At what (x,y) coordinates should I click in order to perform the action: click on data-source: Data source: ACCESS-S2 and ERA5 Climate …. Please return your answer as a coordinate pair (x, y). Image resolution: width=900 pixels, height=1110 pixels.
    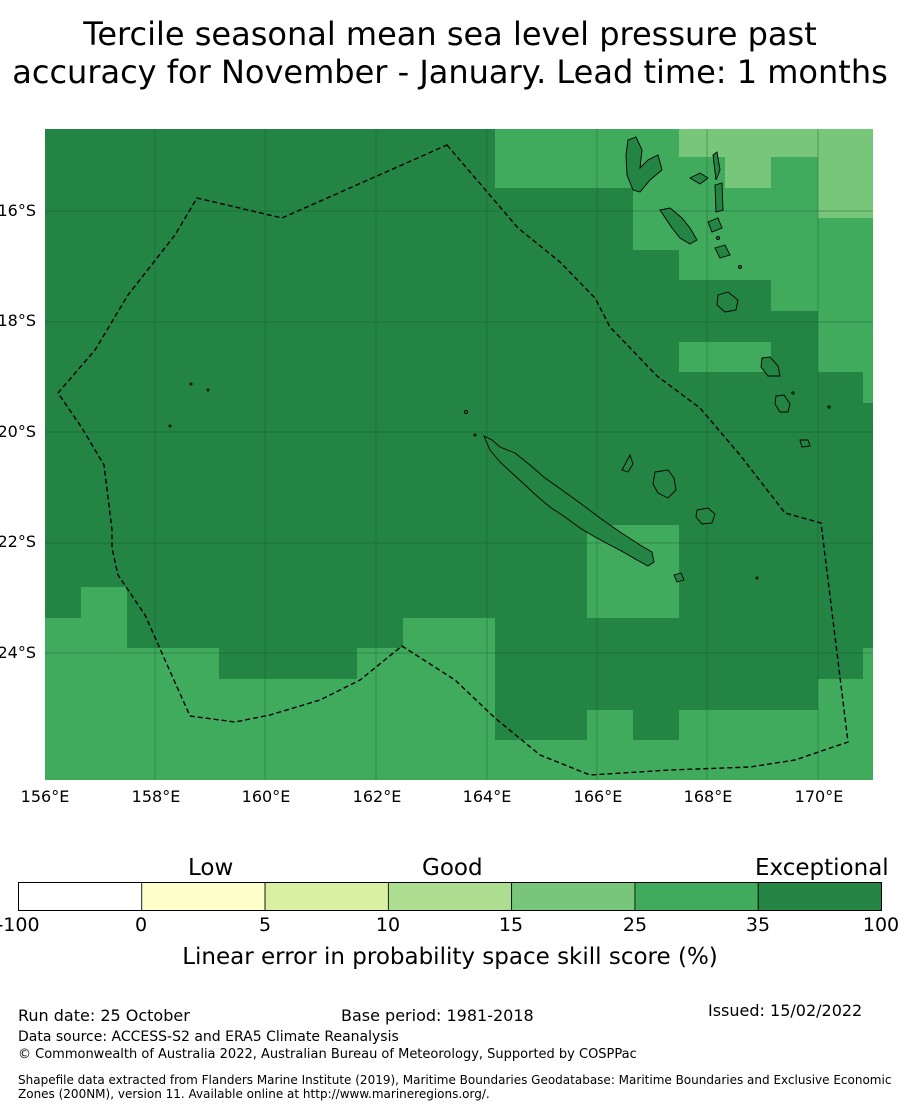
    Looking at the image, I should click on (208, 1037).